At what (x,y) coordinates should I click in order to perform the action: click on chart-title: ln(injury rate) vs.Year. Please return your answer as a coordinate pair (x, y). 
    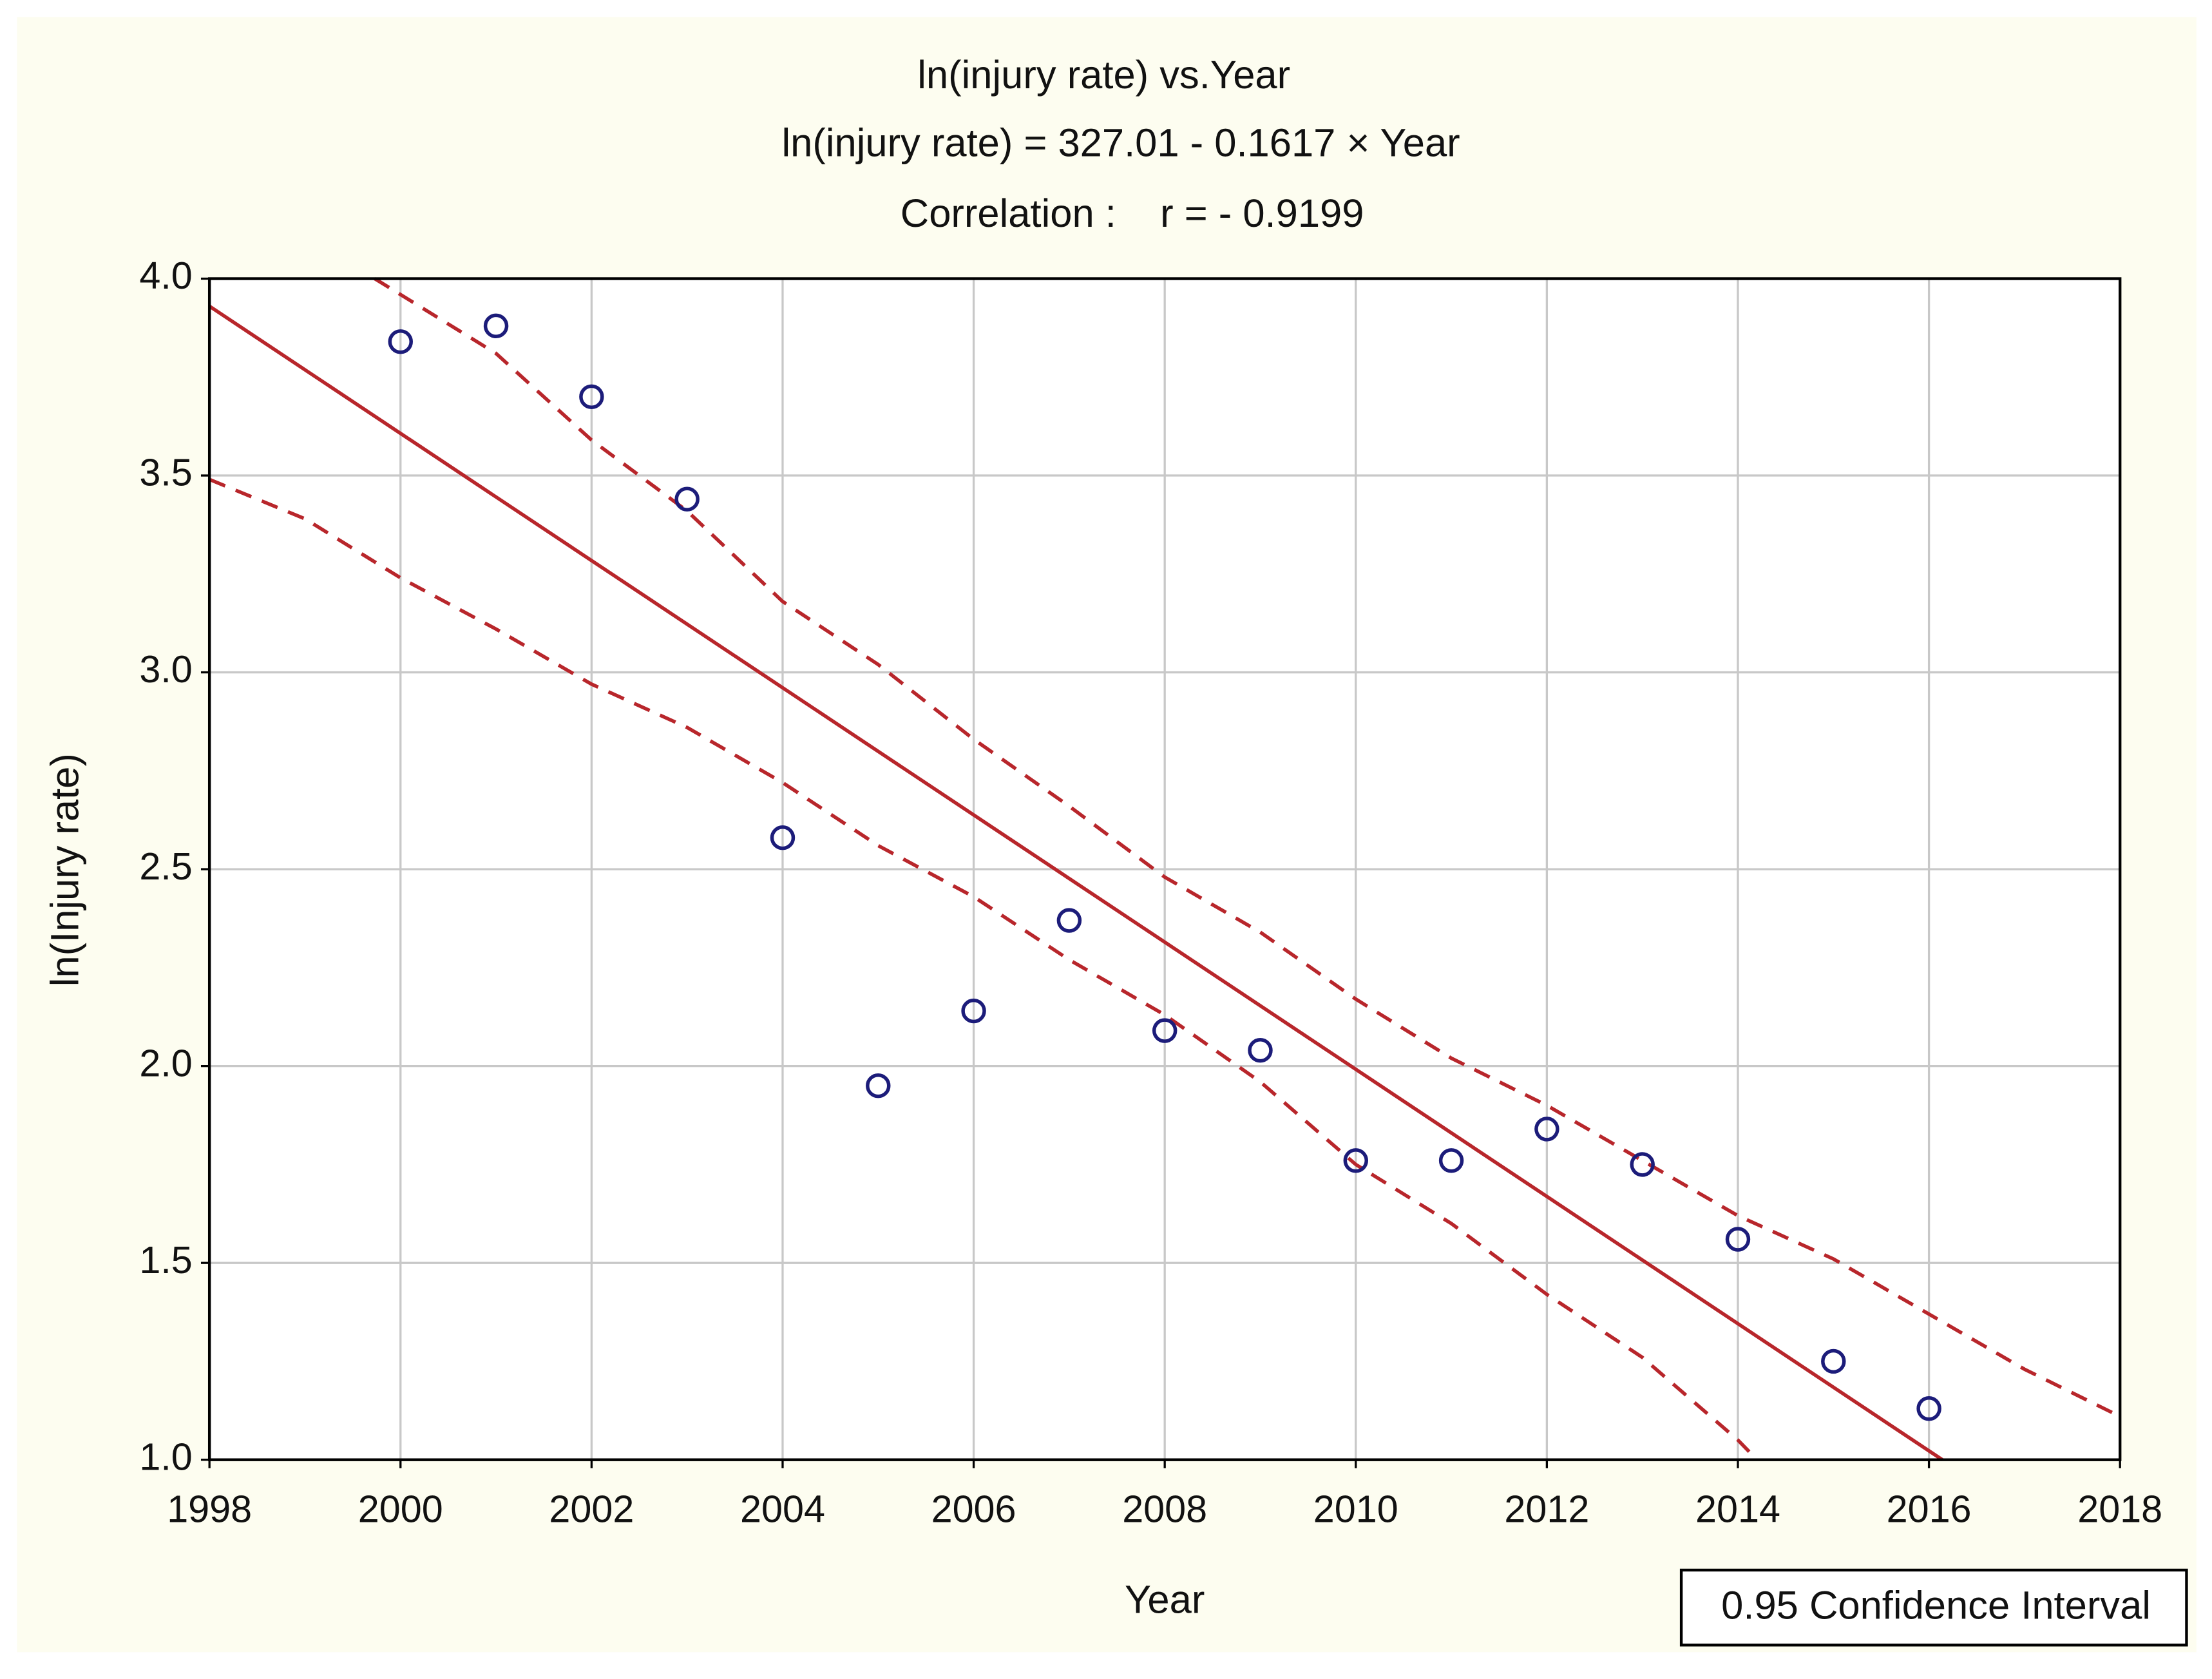
    Looking at the image, I should click on (1103, 75).